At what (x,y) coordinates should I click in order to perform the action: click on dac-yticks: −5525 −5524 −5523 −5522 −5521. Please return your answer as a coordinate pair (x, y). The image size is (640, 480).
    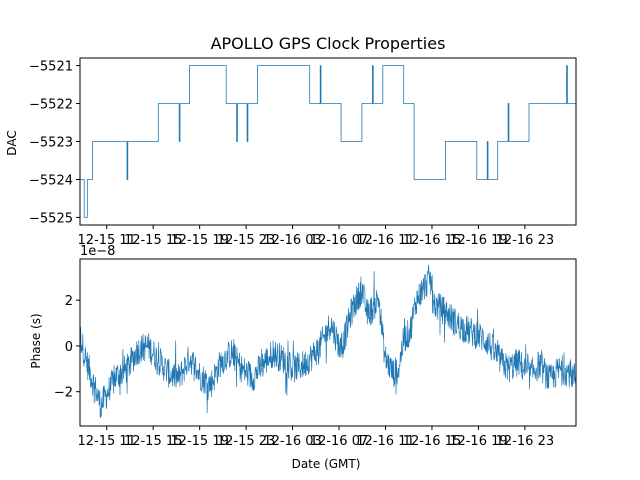
    Looking at the image, I should click on (54, 143).